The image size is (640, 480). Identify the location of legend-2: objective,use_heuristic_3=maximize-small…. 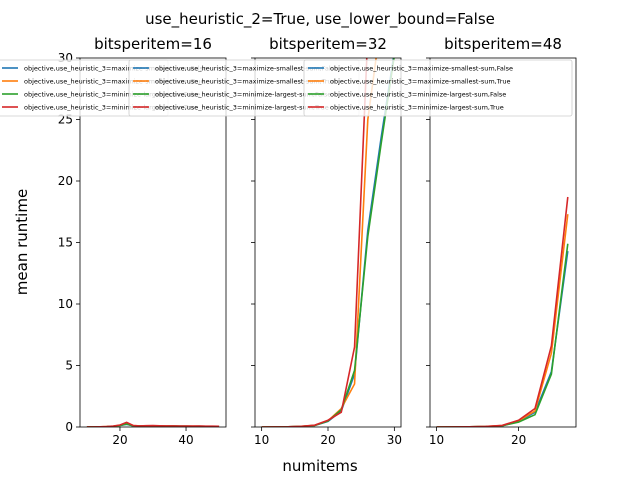
(244, 88).